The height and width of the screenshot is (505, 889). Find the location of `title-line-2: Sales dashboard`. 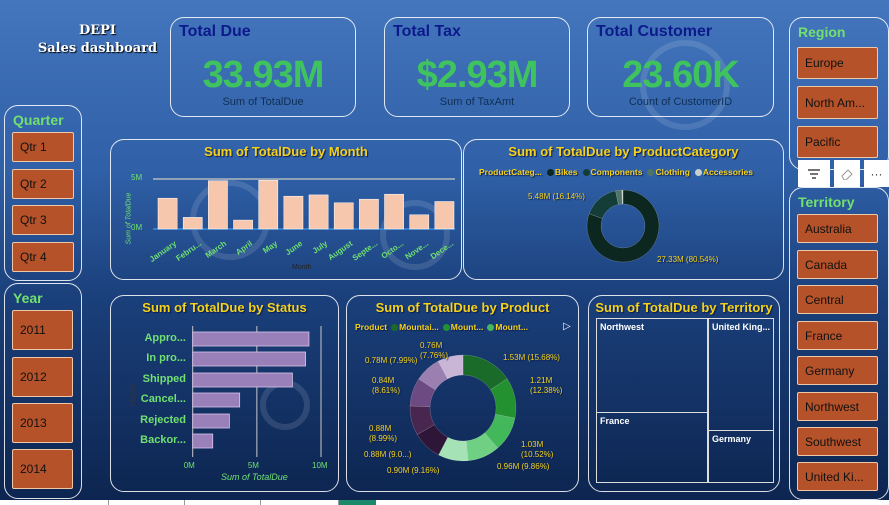

title-line-2: Sales dashboard is located at coordinates (97, 48).